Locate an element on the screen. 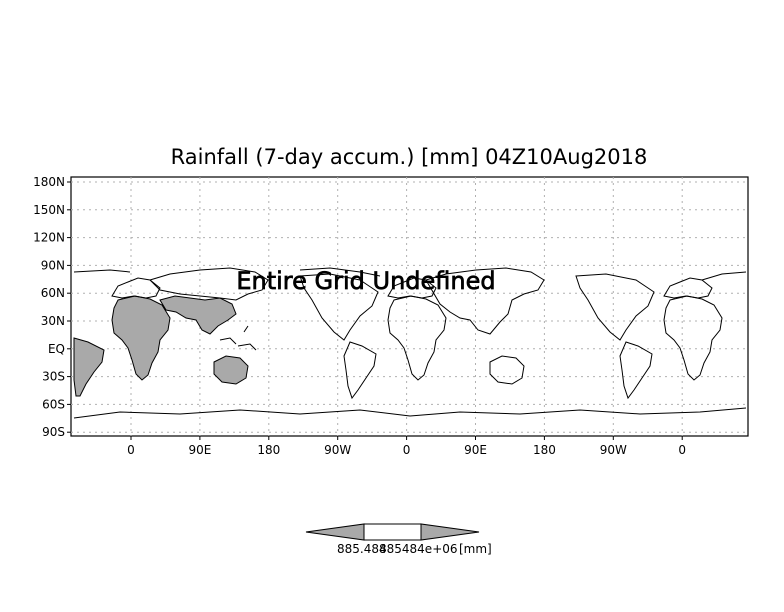 Image resolution: width=784 pixels, height=612 pixels. latitude-tick-label: 60S is located at coordinates (53, 404).